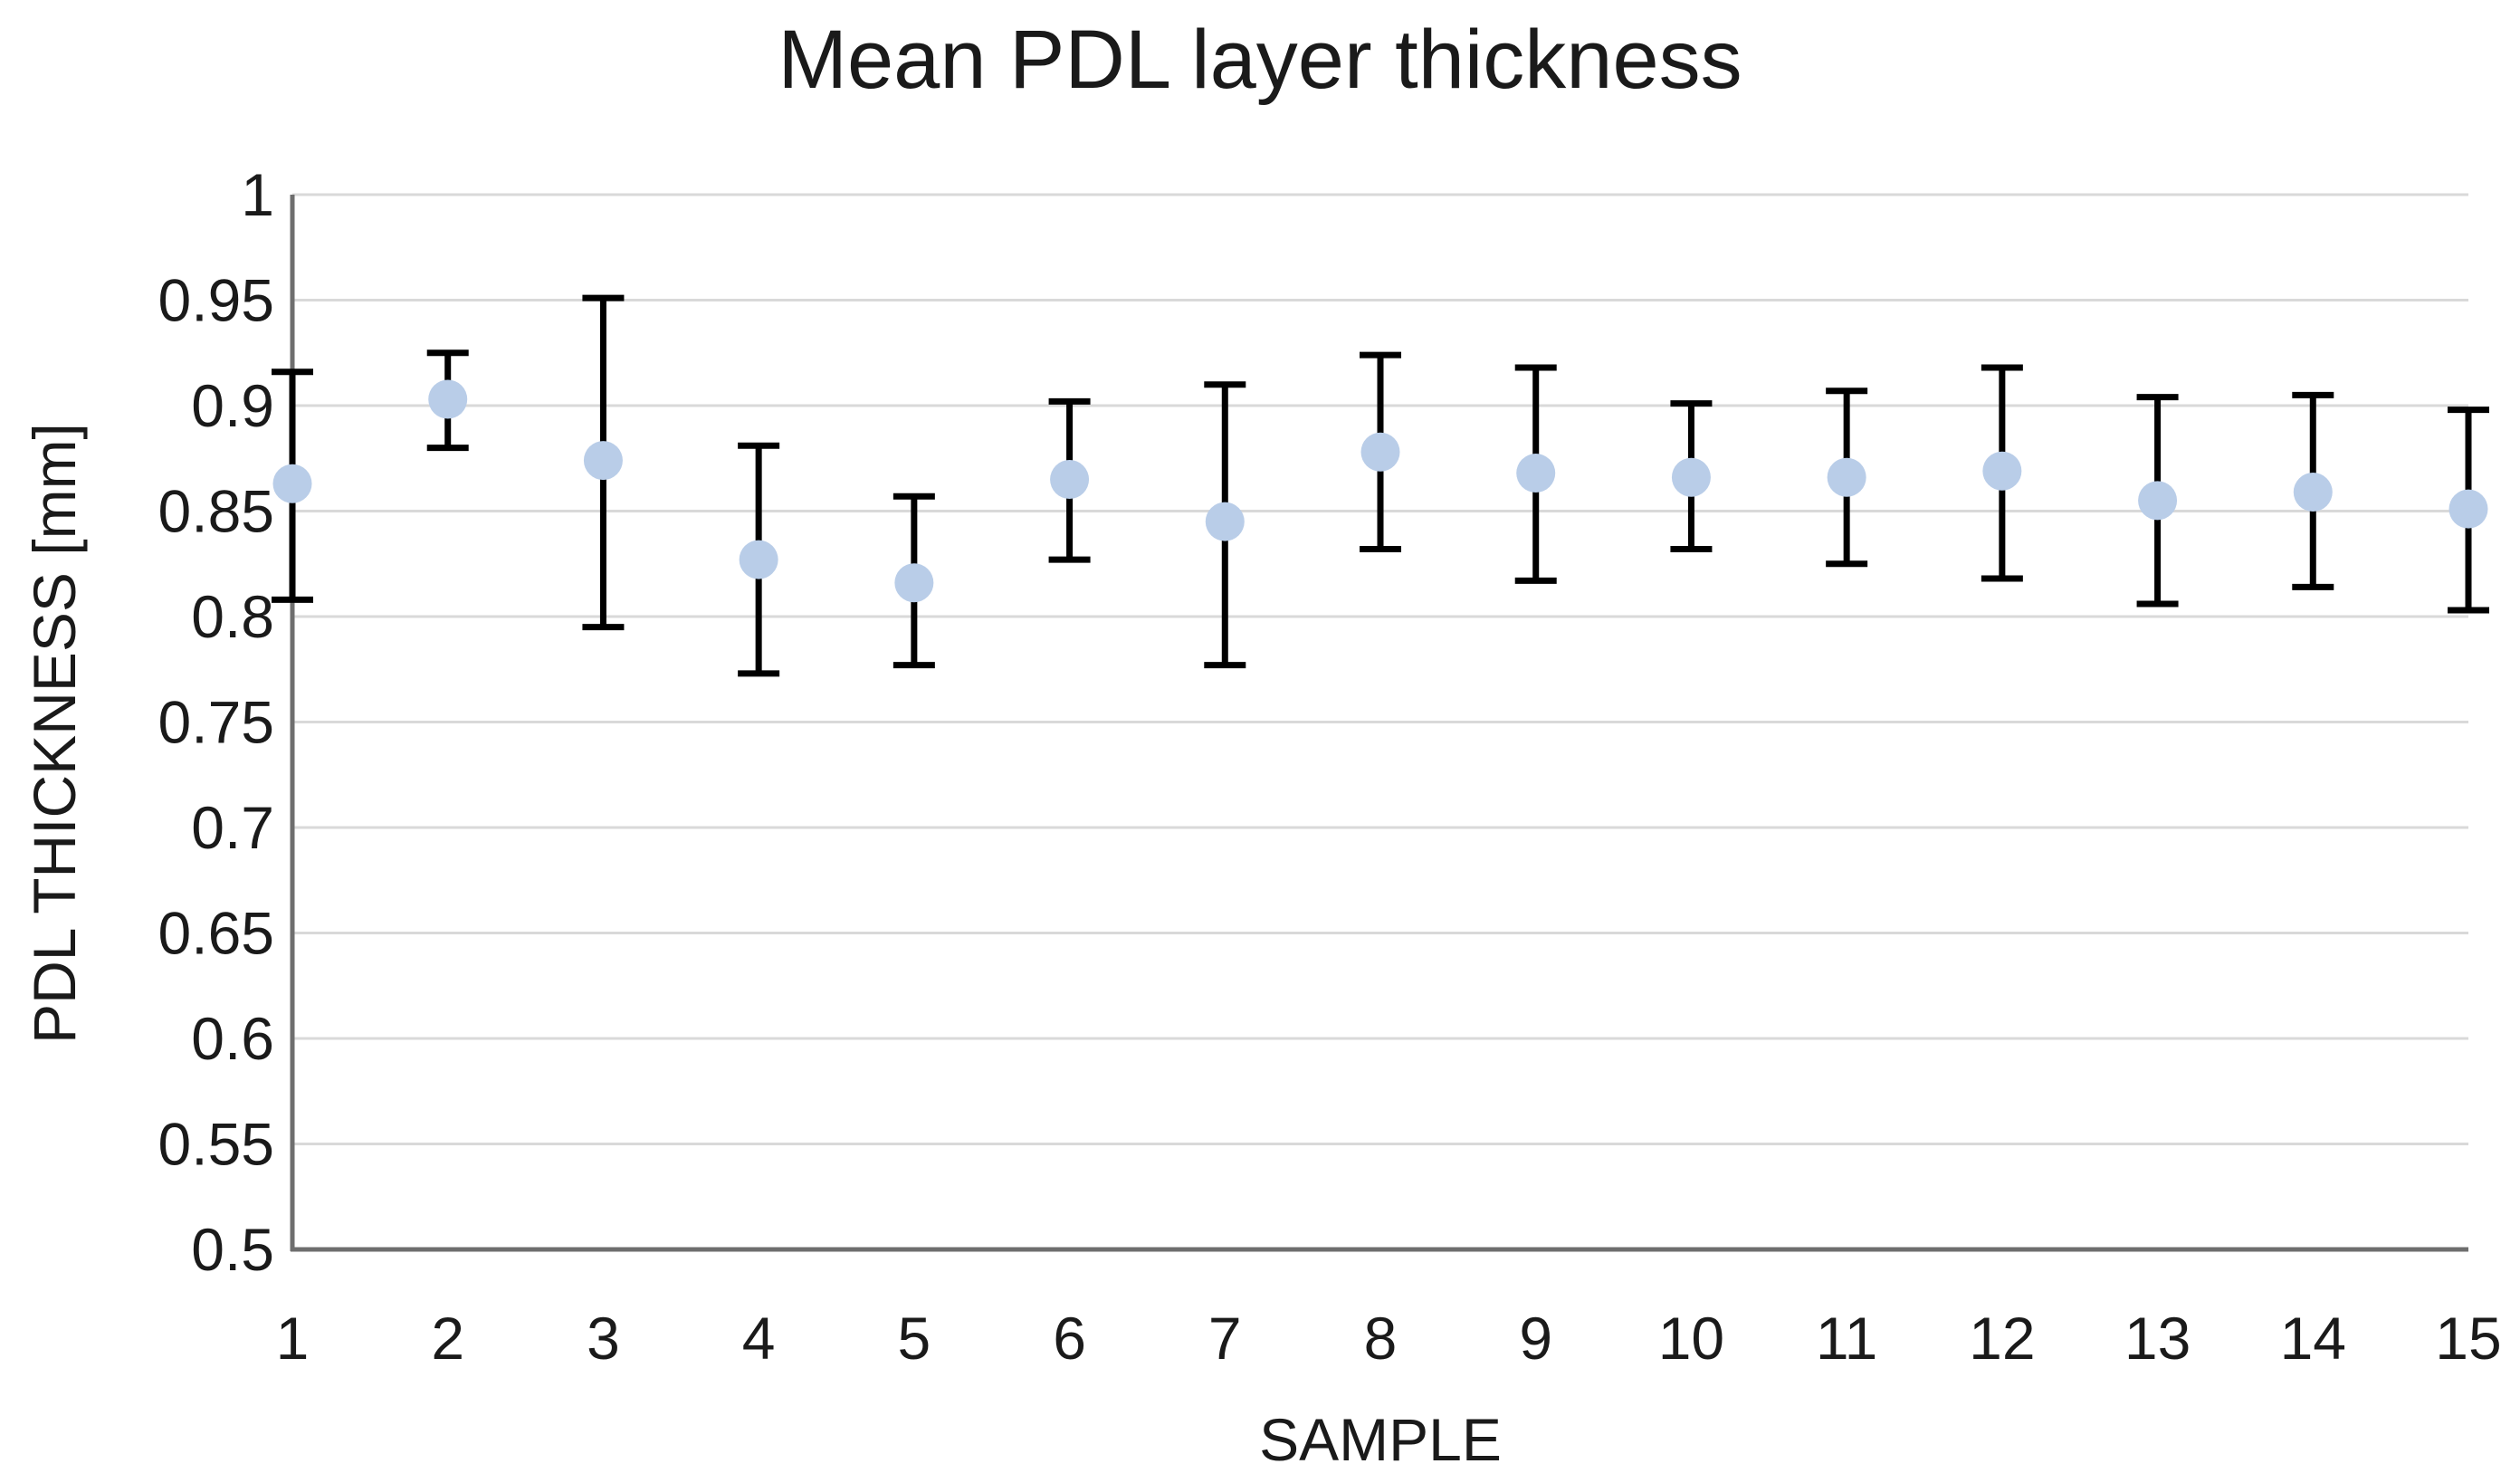 This screenshot has width=2520, height=1483. What do you see at coordinates (603, 1338) in the screenshot?
I see `x-tick-label: 3` at bounding box center [603, 1338].